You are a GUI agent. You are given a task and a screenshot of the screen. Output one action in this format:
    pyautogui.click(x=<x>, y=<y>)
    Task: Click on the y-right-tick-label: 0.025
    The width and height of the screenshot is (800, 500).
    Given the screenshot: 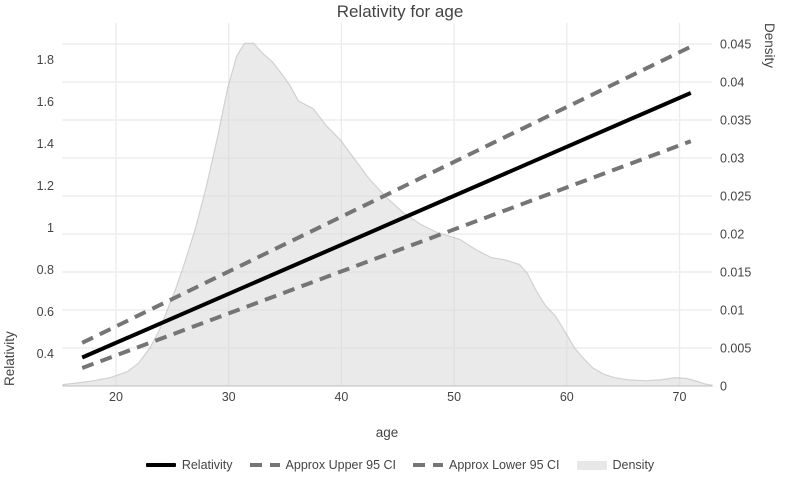 What is the action you would take?
    pyautogui.click(x=735, y=197)
    